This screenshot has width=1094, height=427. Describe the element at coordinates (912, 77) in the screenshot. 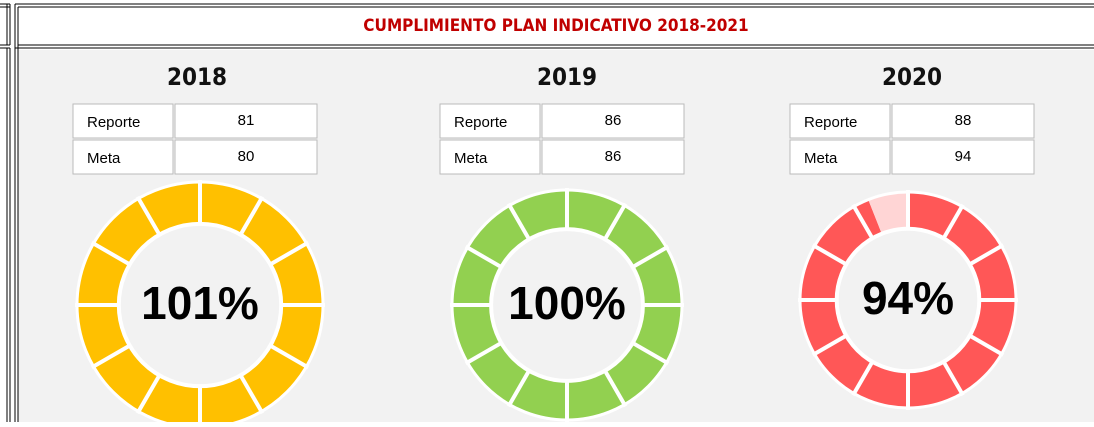

I see `year-title: 2020` at that location.